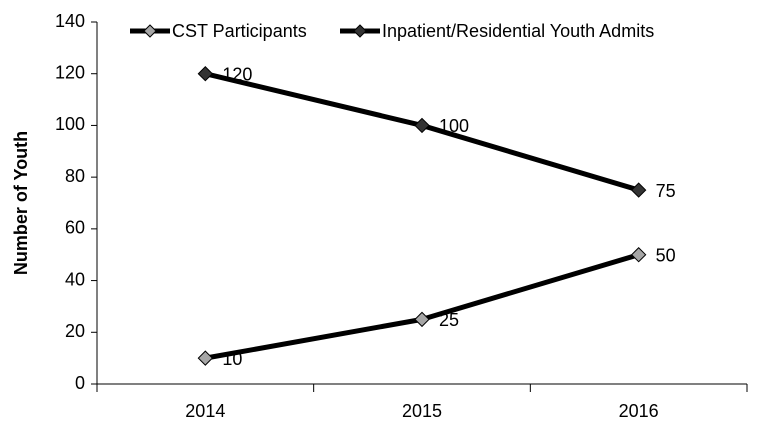 This screenshot has height=423, width=760. What do you see at coordinates (70, 21) in the screenshot?
I see `y-tick-label: 140` at bounding box center [70, 21].